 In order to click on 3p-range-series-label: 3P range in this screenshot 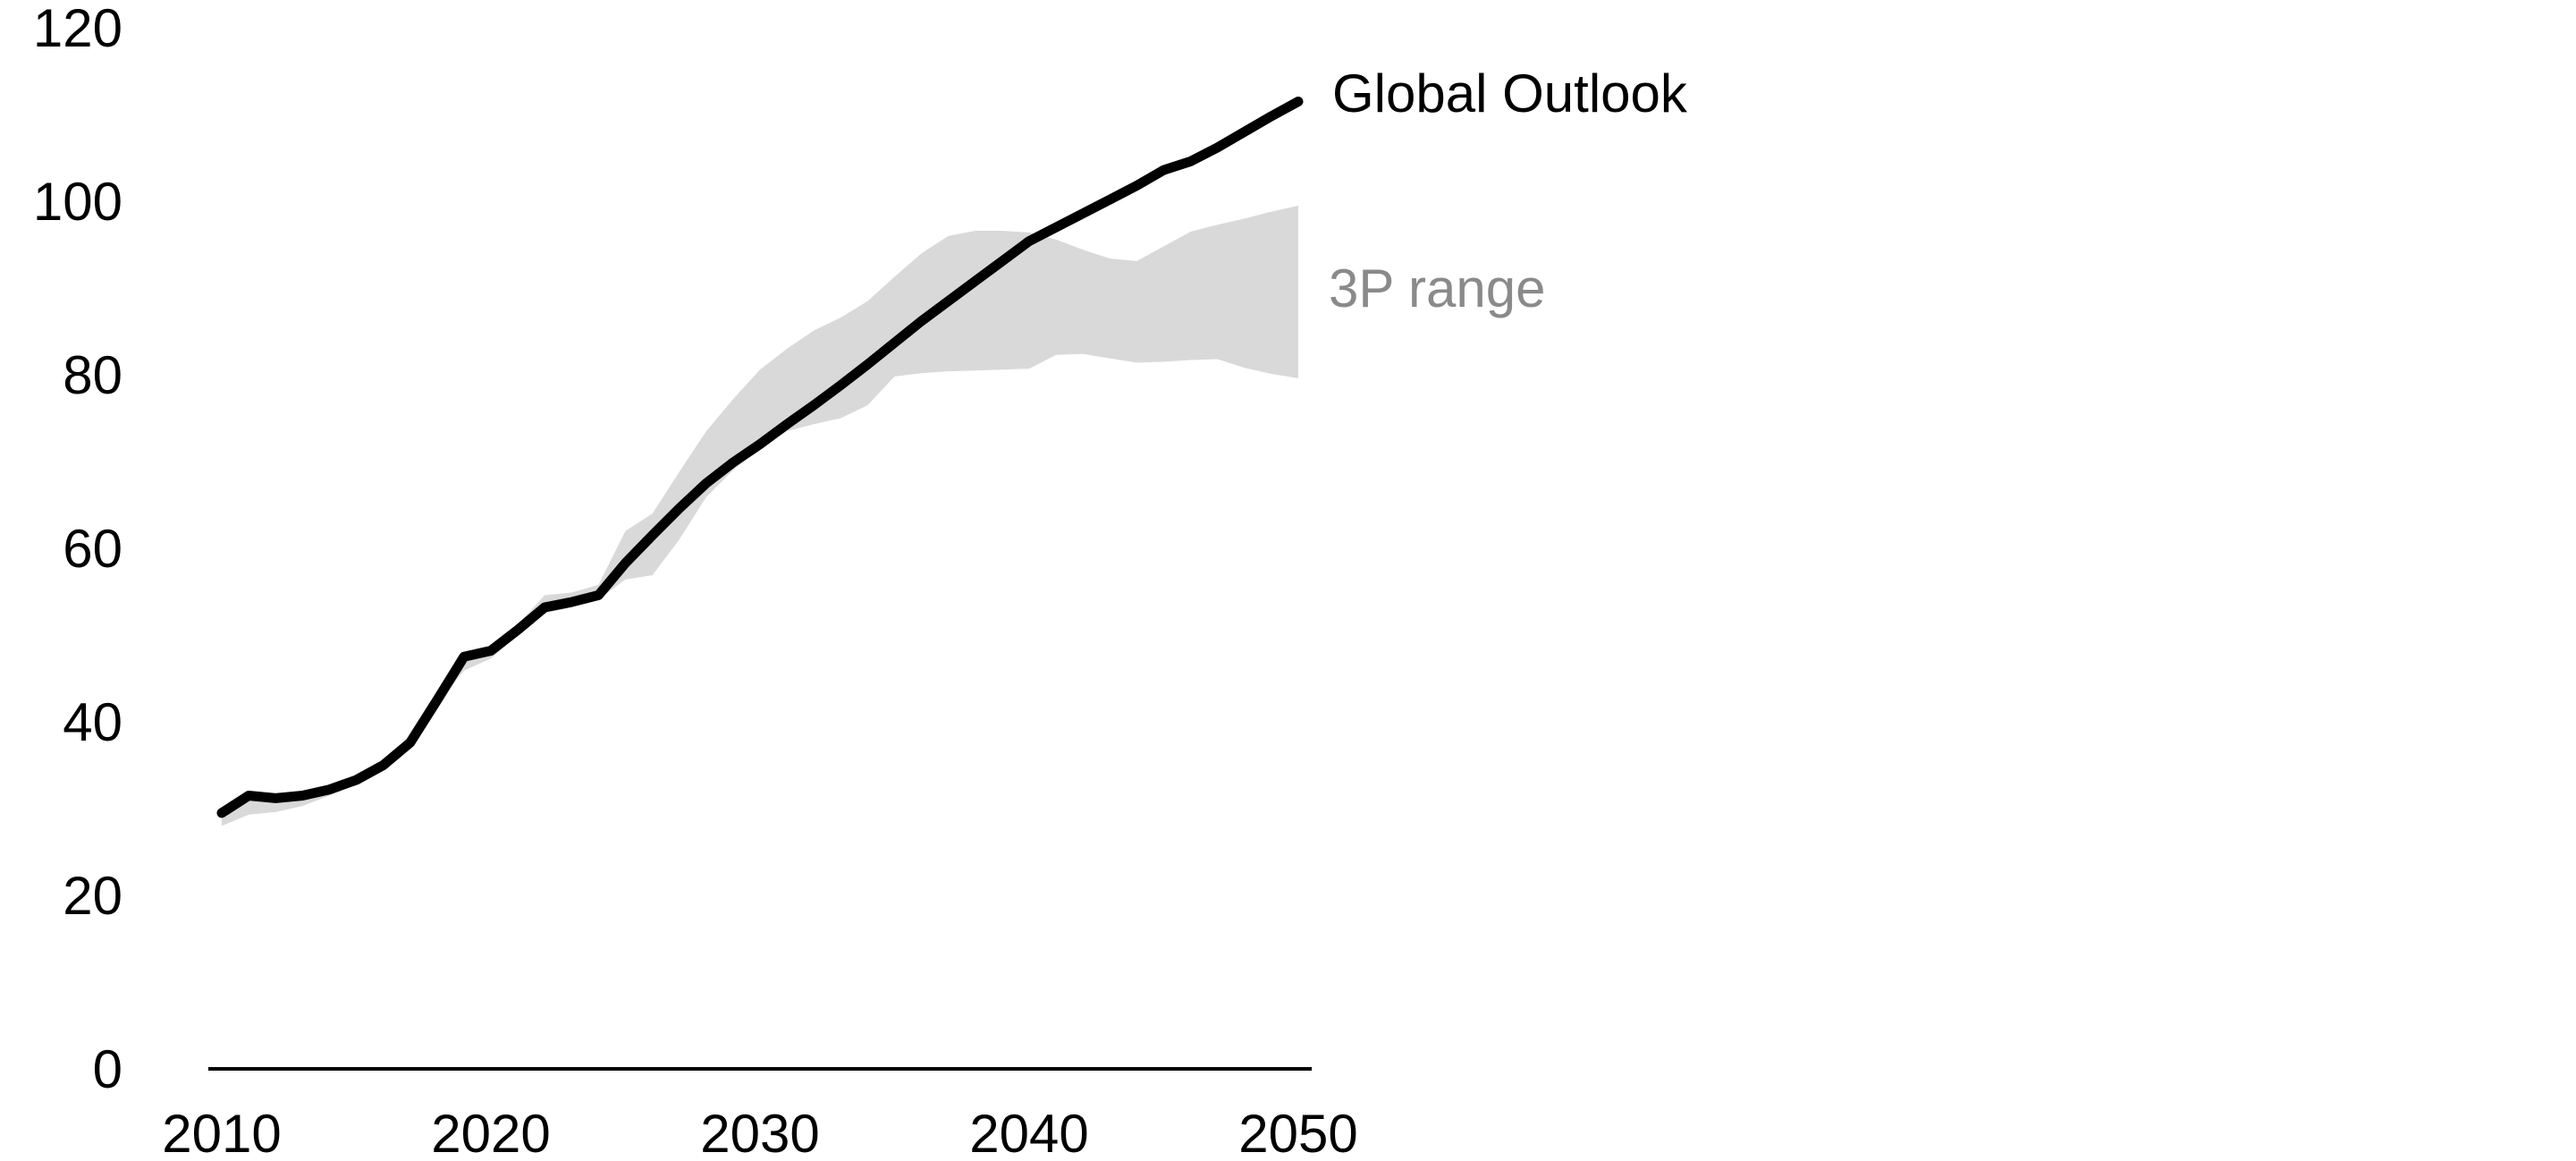, I will do `click(1437, 288)`.